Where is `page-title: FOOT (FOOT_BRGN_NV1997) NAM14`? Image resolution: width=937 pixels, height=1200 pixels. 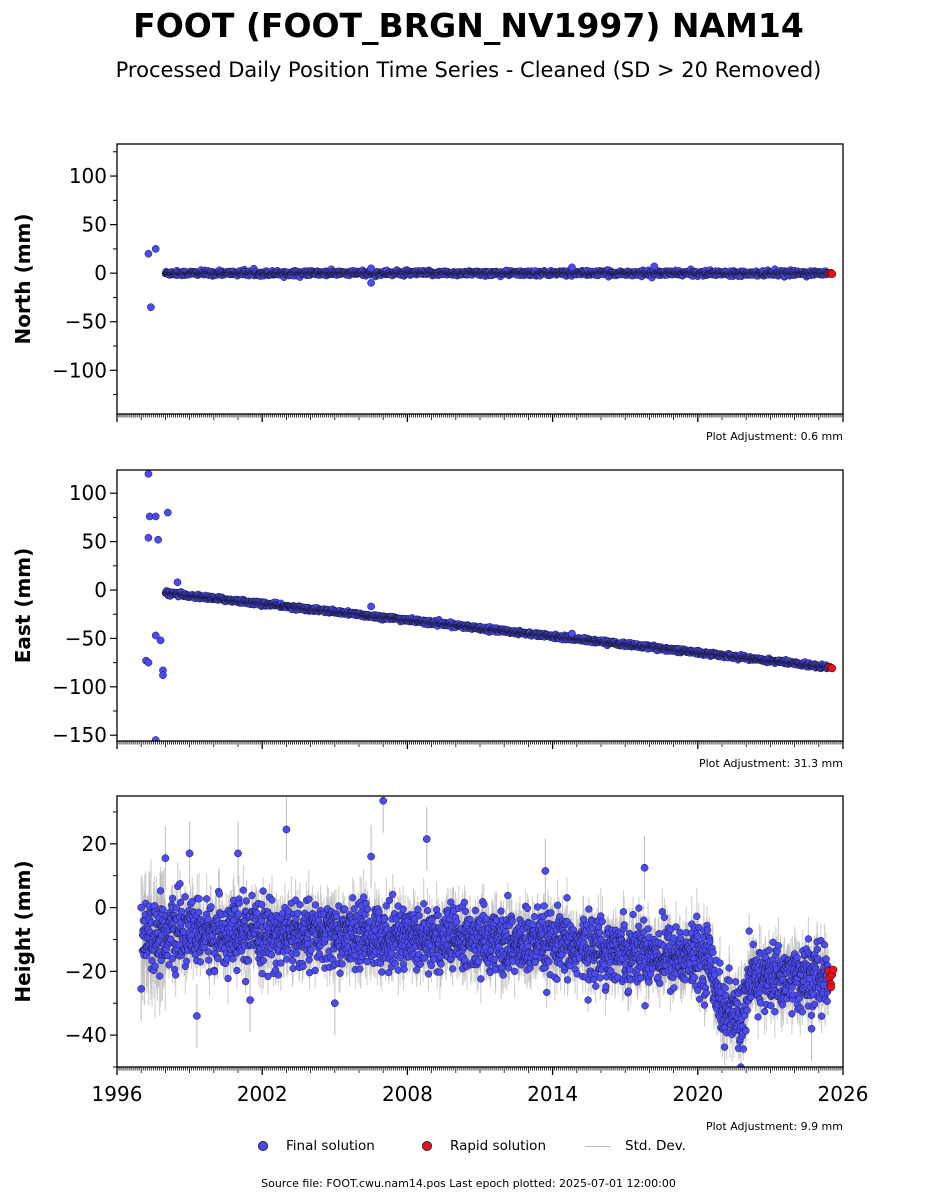
page-title: FOOT (FOOT_BRGN_NV1997) NAM14 is located at coordinates (468, 25).